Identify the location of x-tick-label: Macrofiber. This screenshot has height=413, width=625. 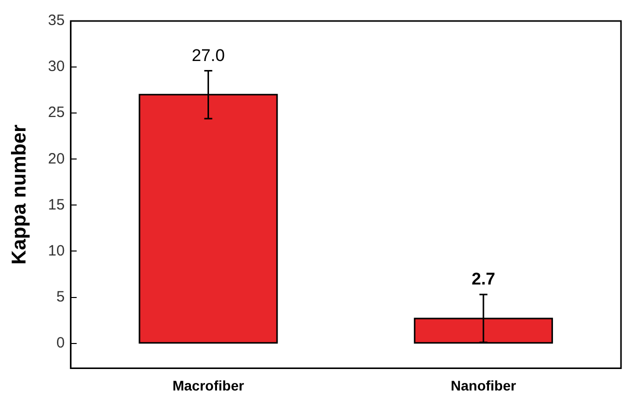
(208, 385).